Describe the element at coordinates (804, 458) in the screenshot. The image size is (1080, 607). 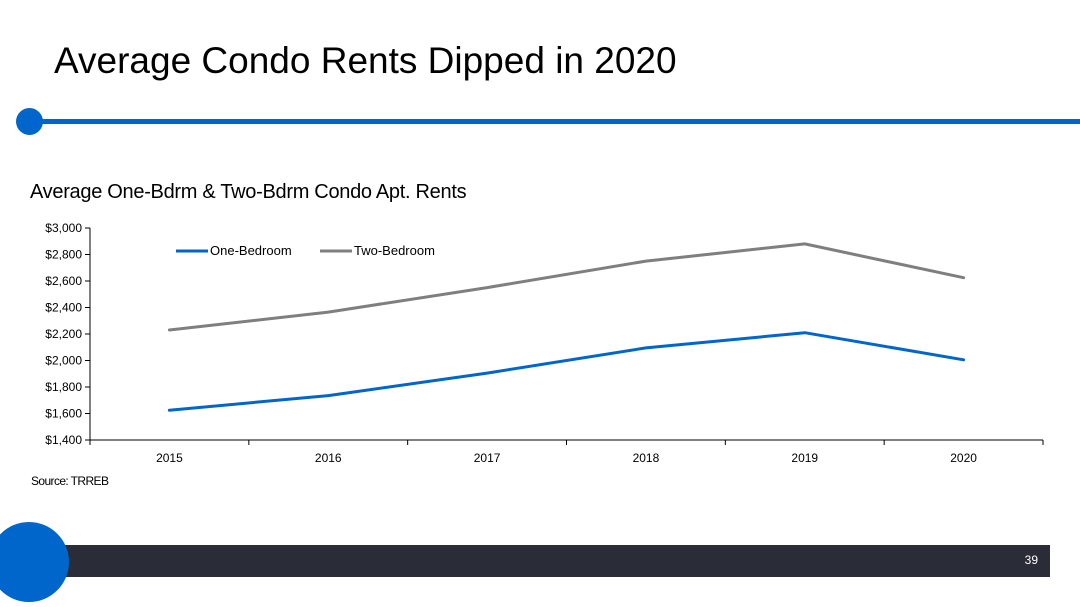
I see `x-tick-label: 2019` at that location.